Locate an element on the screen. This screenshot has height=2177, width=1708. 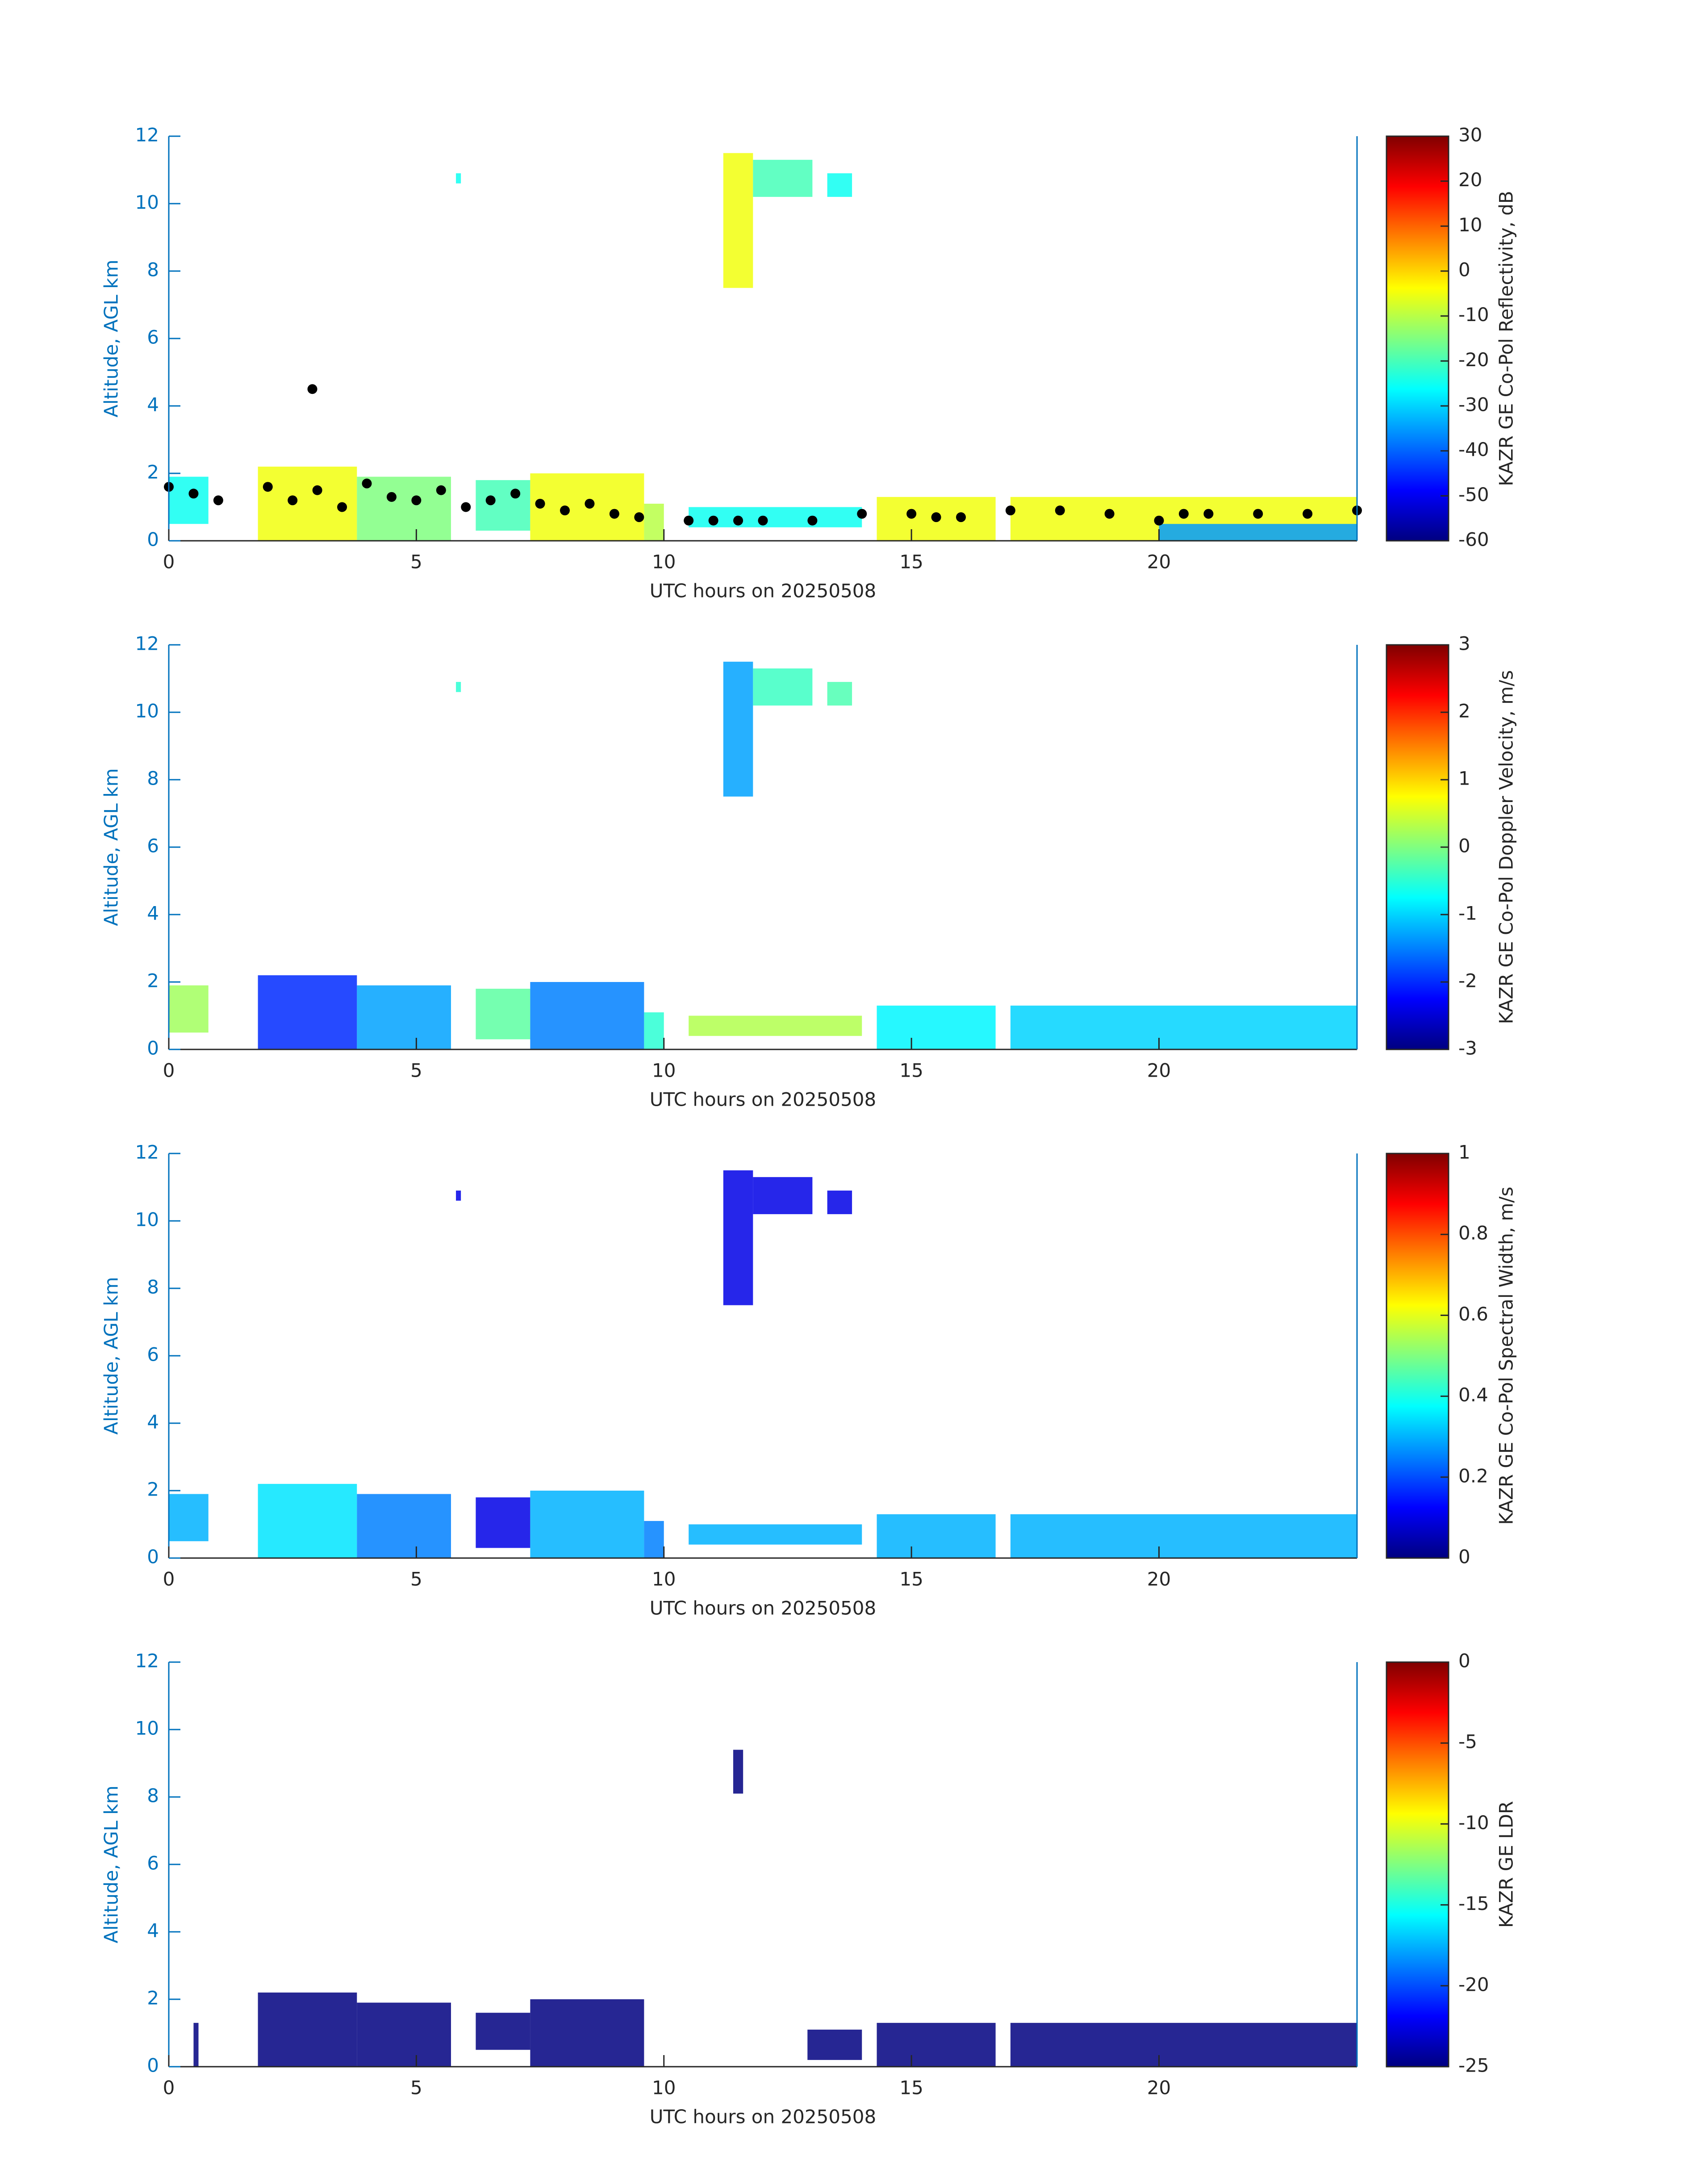
colorbar-tick-label: 20 is located at coordinates (1470, 180).